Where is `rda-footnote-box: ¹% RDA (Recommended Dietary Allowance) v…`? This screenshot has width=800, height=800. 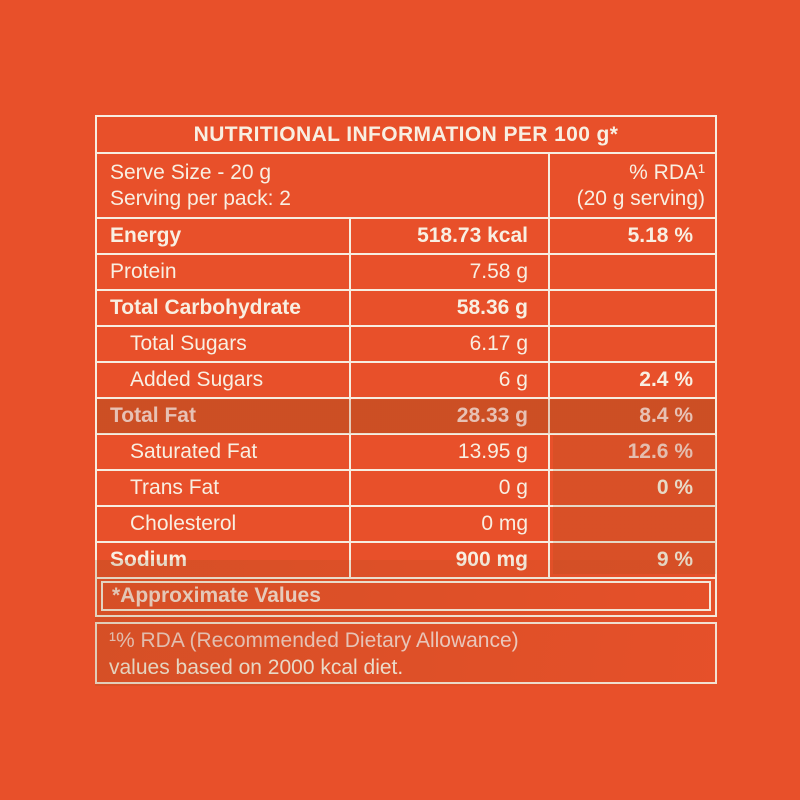
rda-footnote-box: ¹% RDA (Recommended Dietary Allowance) v… is located at coordinates (406, 653).